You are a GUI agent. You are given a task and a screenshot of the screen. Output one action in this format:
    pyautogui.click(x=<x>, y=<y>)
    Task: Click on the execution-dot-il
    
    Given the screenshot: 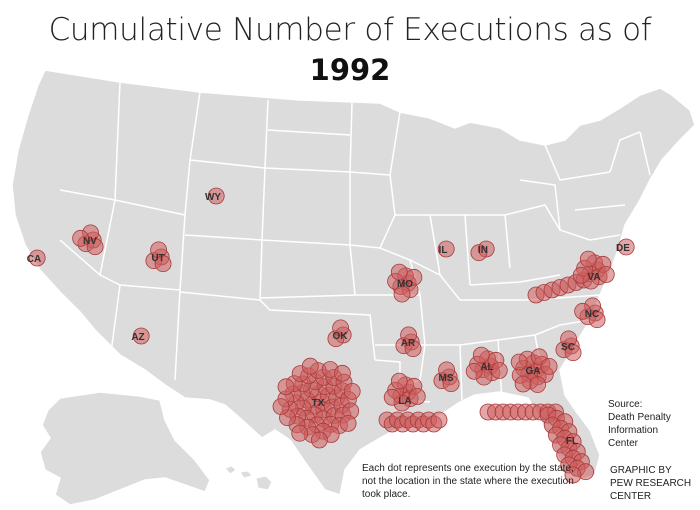 What is the action you would take?
    pyautogui.click(x=446, y=249)
    